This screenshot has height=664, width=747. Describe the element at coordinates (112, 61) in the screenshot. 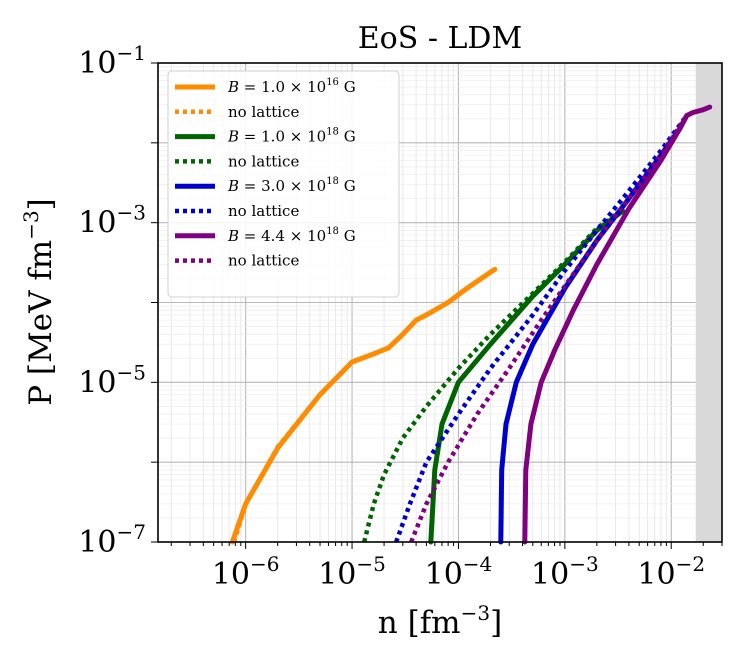

I see `y-tick-label: 10⁻¹` at that location.